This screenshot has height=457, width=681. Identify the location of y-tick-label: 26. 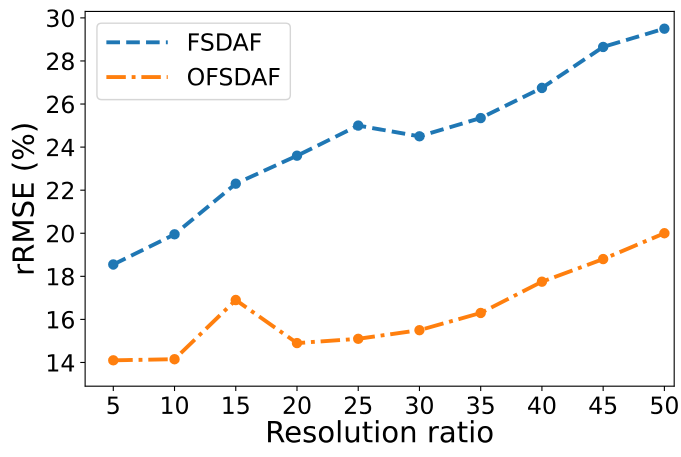
(60, 104).